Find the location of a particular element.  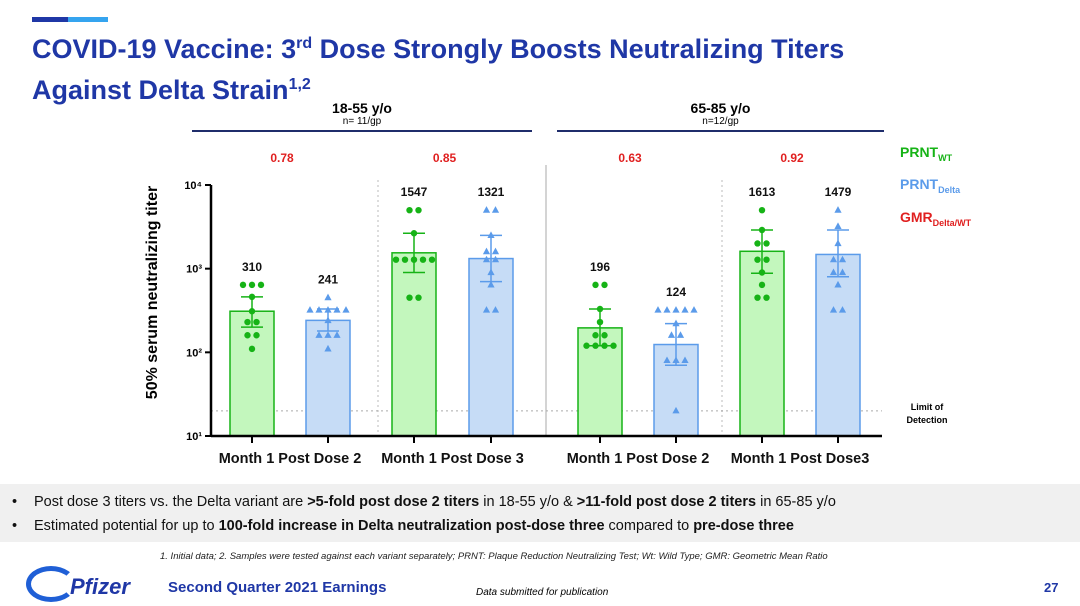

gmr-label: 0.63 is located at coordinates (630, 158).